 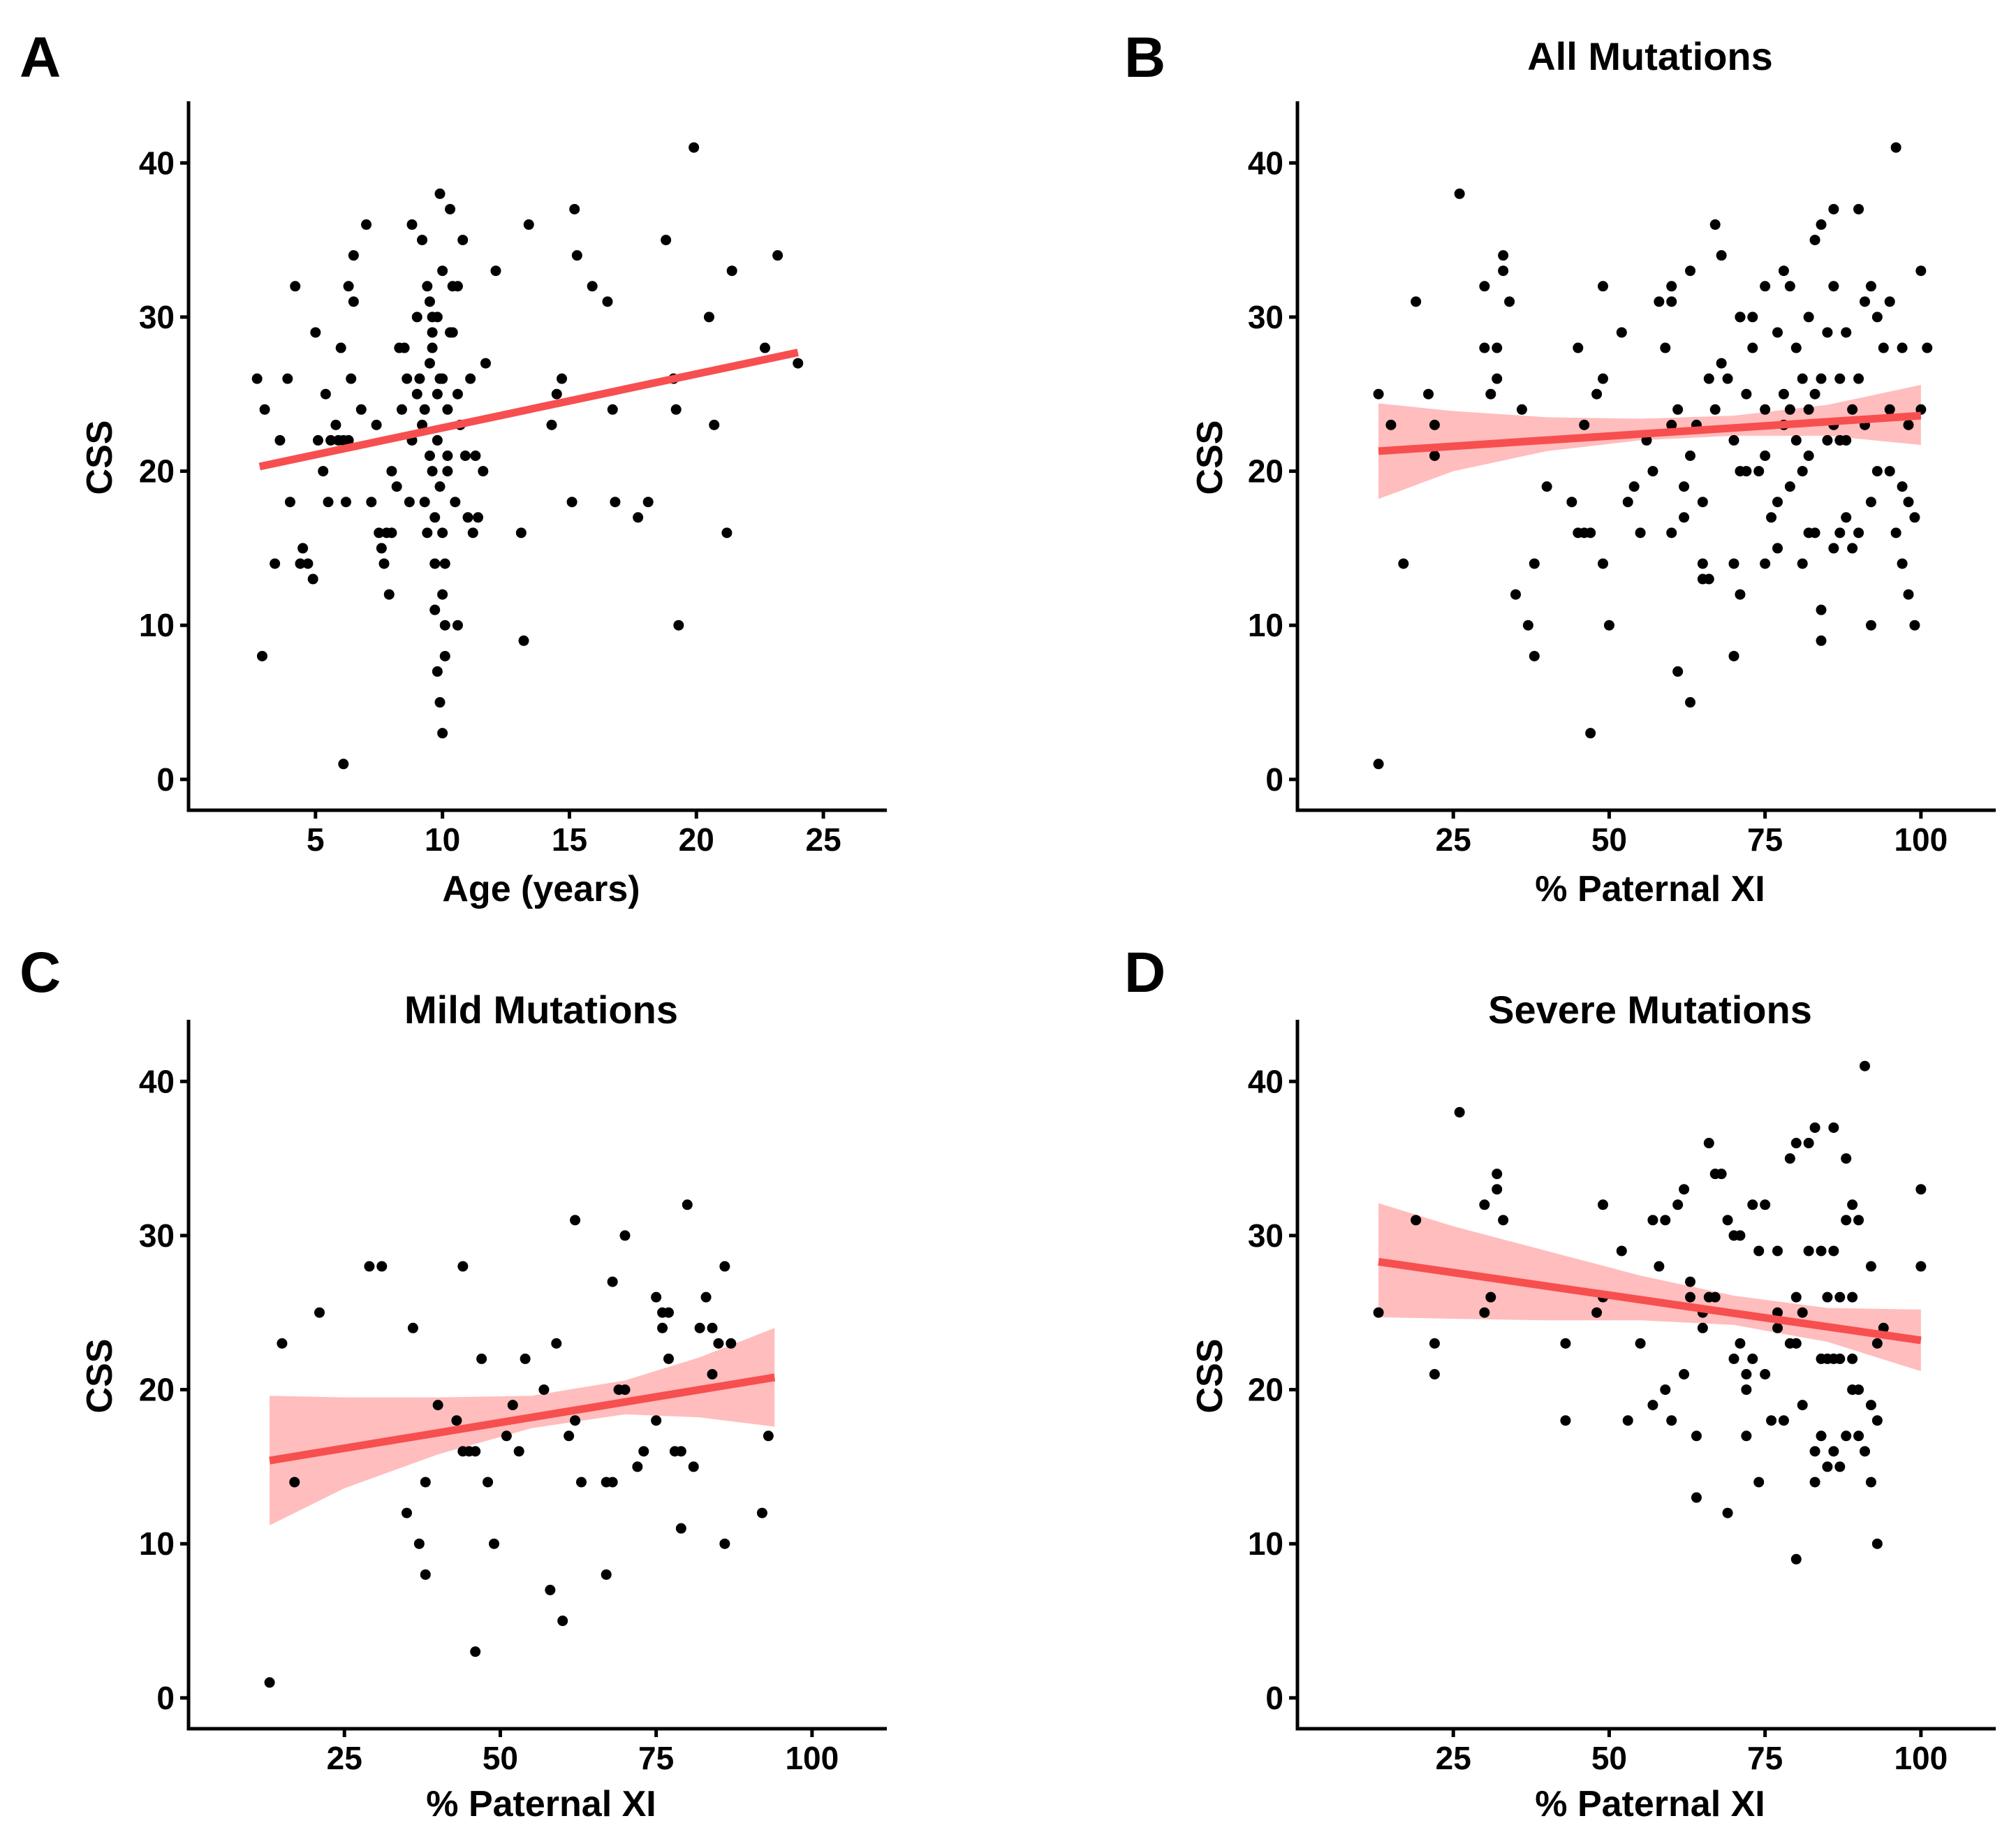 I want to click on x-axis-label: % Paternal XI, so click(x=1650, y=889).